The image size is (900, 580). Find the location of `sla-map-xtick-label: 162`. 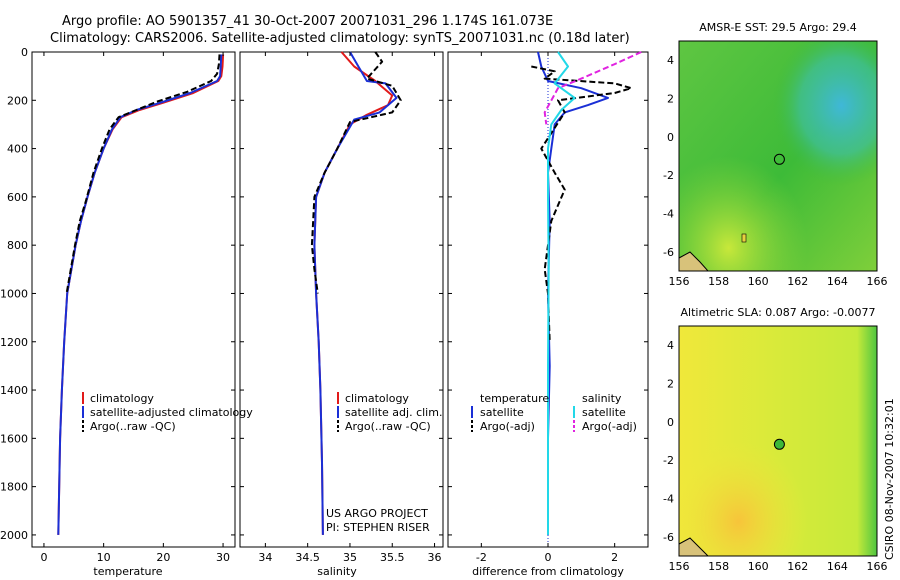

sla-map-xtick-label: 162 is located at coordinates (797, 566).